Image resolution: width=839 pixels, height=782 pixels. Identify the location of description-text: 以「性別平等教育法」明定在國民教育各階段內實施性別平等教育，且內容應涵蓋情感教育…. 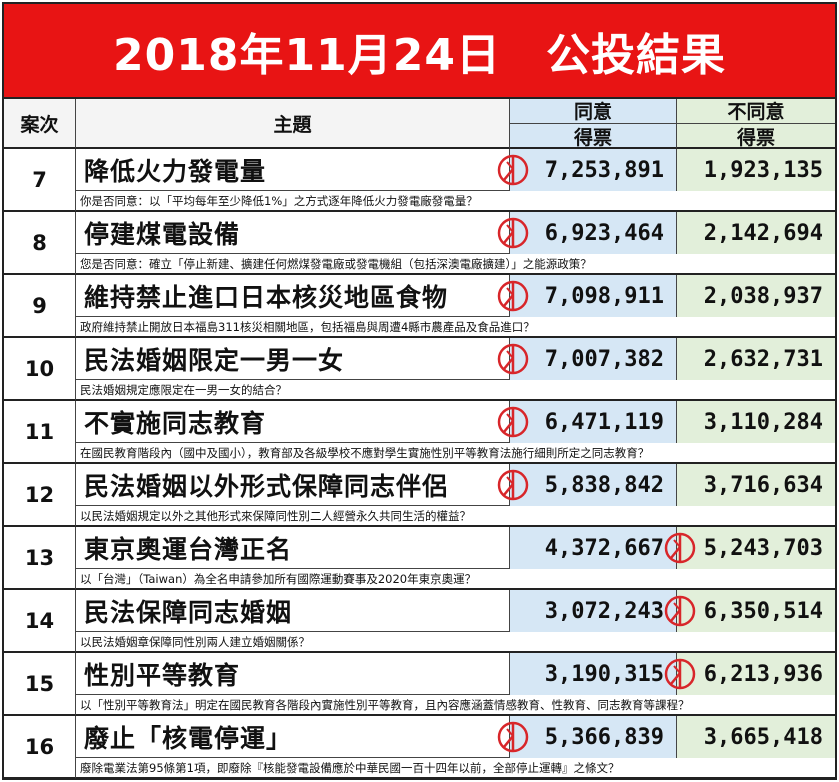
(385, 705).